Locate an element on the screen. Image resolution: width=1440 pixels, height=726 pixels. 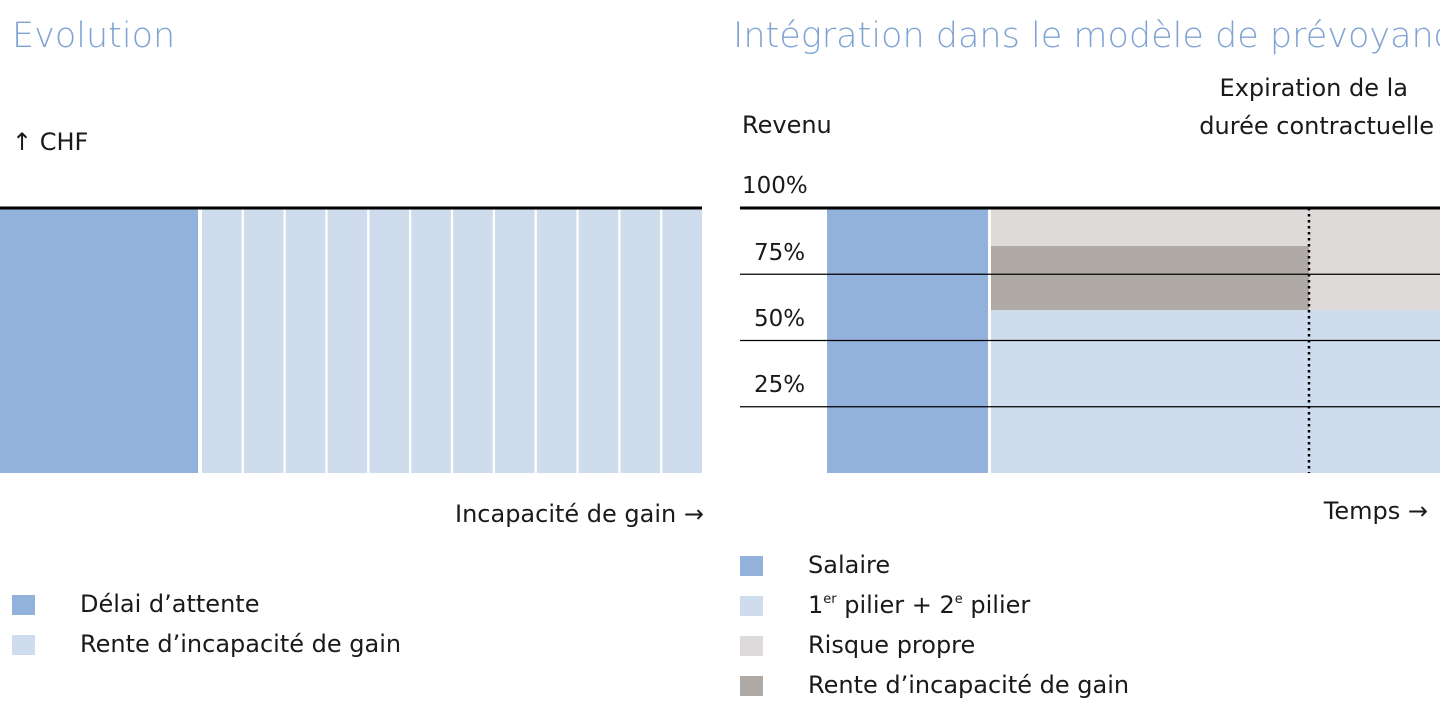
right-x-axis-label: Temps → is located at coordinates (1375, 511).